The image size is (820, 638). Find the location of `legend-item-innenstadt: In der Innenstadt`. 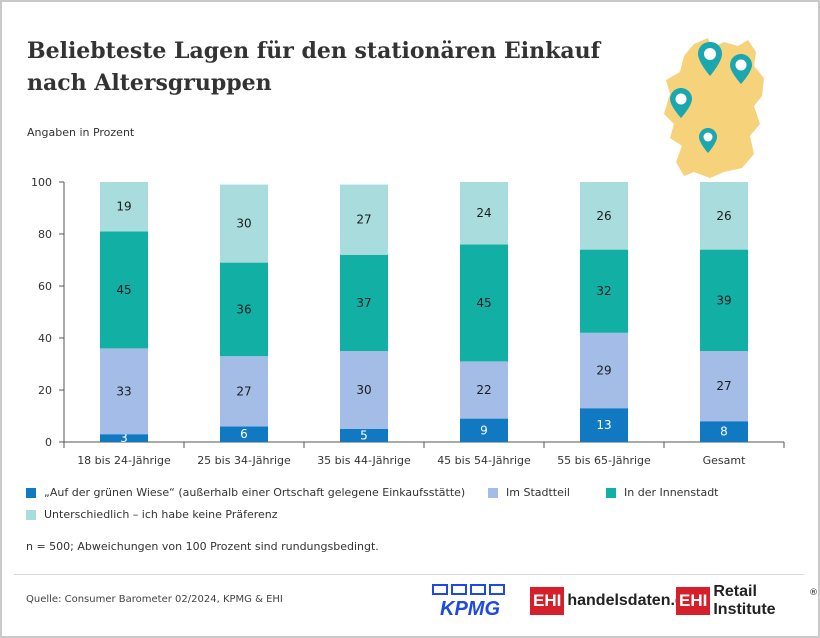

legend-item-innenstadt: In der Innenstadt is located at coordinates (662, 492).